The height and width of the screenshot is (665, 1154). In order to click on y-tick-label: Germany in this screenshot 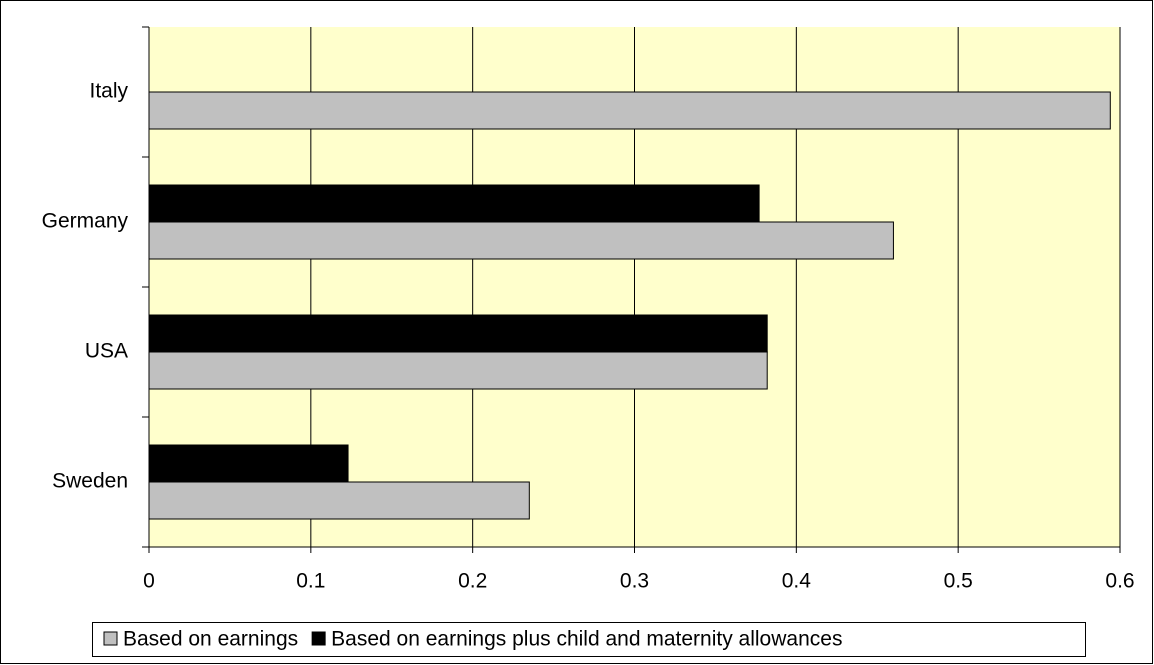, I will do `click(85, 221)`.